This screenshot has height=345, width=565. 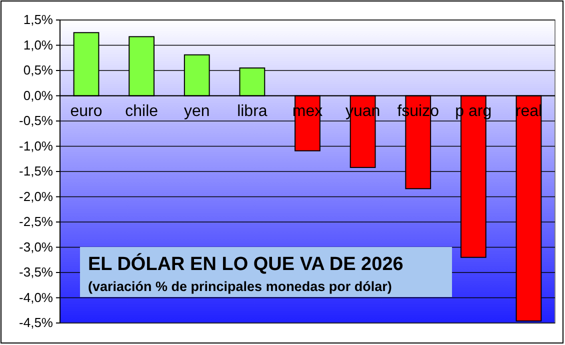 I want to click on y-tick-label: -4,0%, so click(x=36, y=297).